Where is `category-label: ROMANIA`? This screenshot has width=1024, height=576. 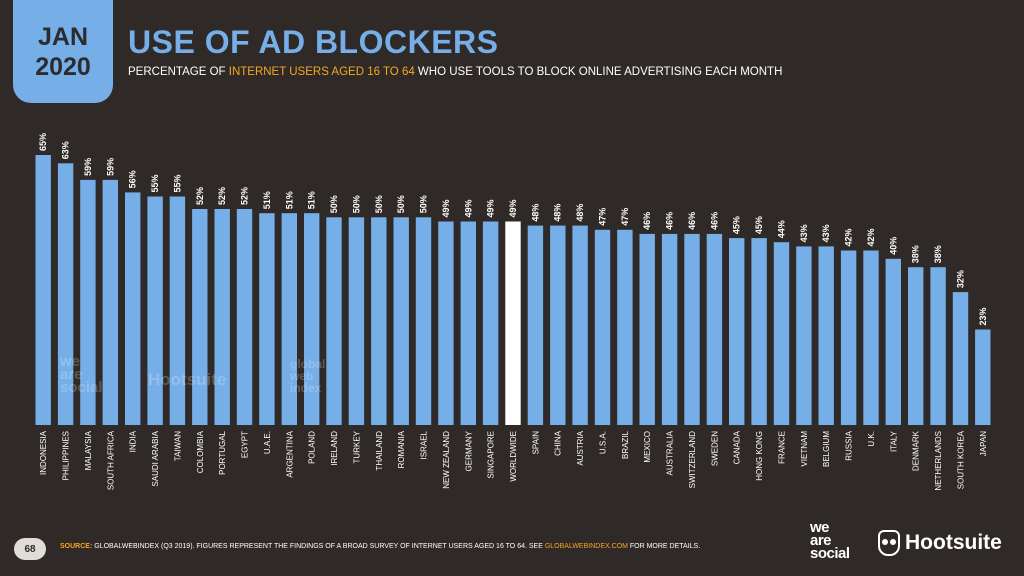 category-label: ROMANIA is located at coordinates (401, 449).